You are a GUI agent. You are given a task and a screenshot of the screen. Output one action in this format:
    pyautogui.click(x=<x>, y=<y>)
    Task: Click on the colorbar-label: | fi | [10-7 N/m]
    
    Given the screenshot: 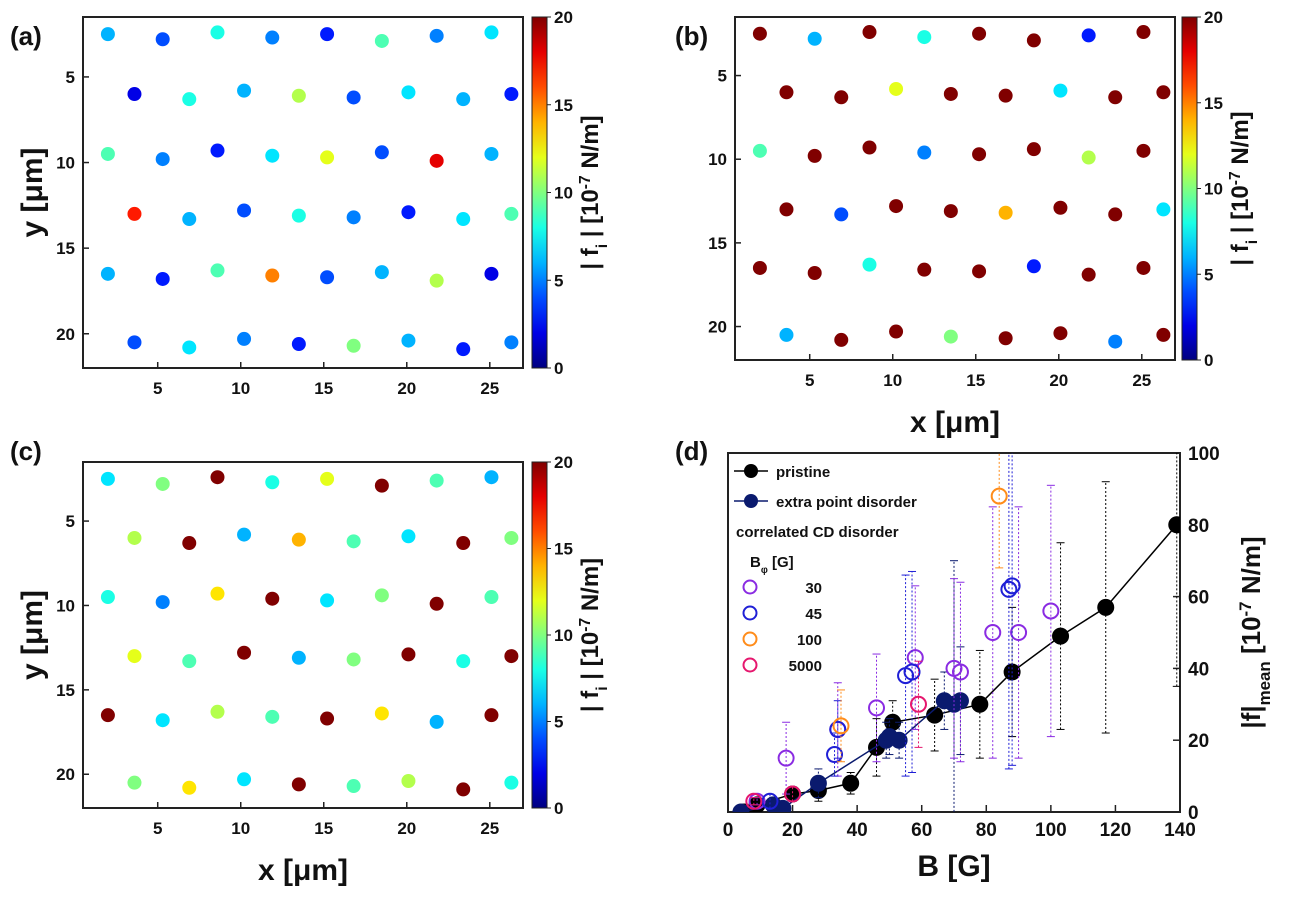 What is the action you would take?
    pyautogui.click(x=594, y=635)
    